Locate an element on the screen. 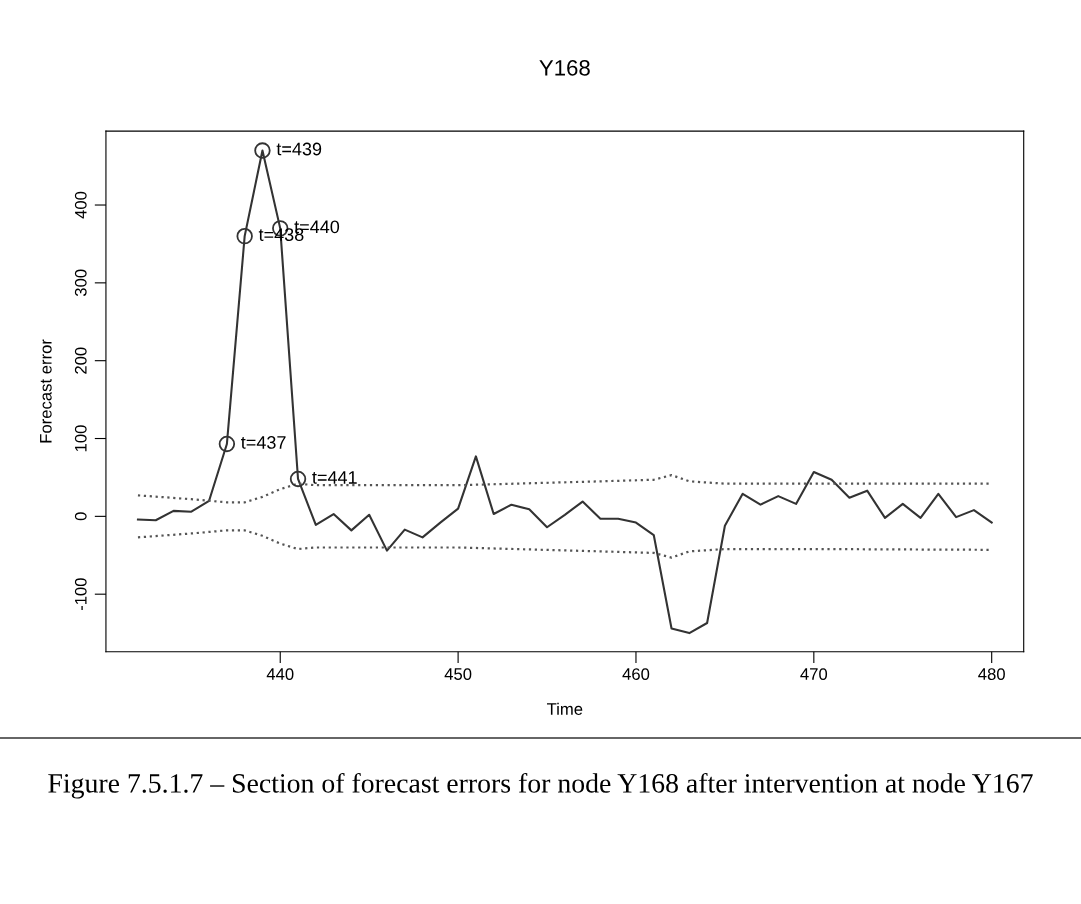  y-tick-label: 100 is located at coordinates (80, 438).